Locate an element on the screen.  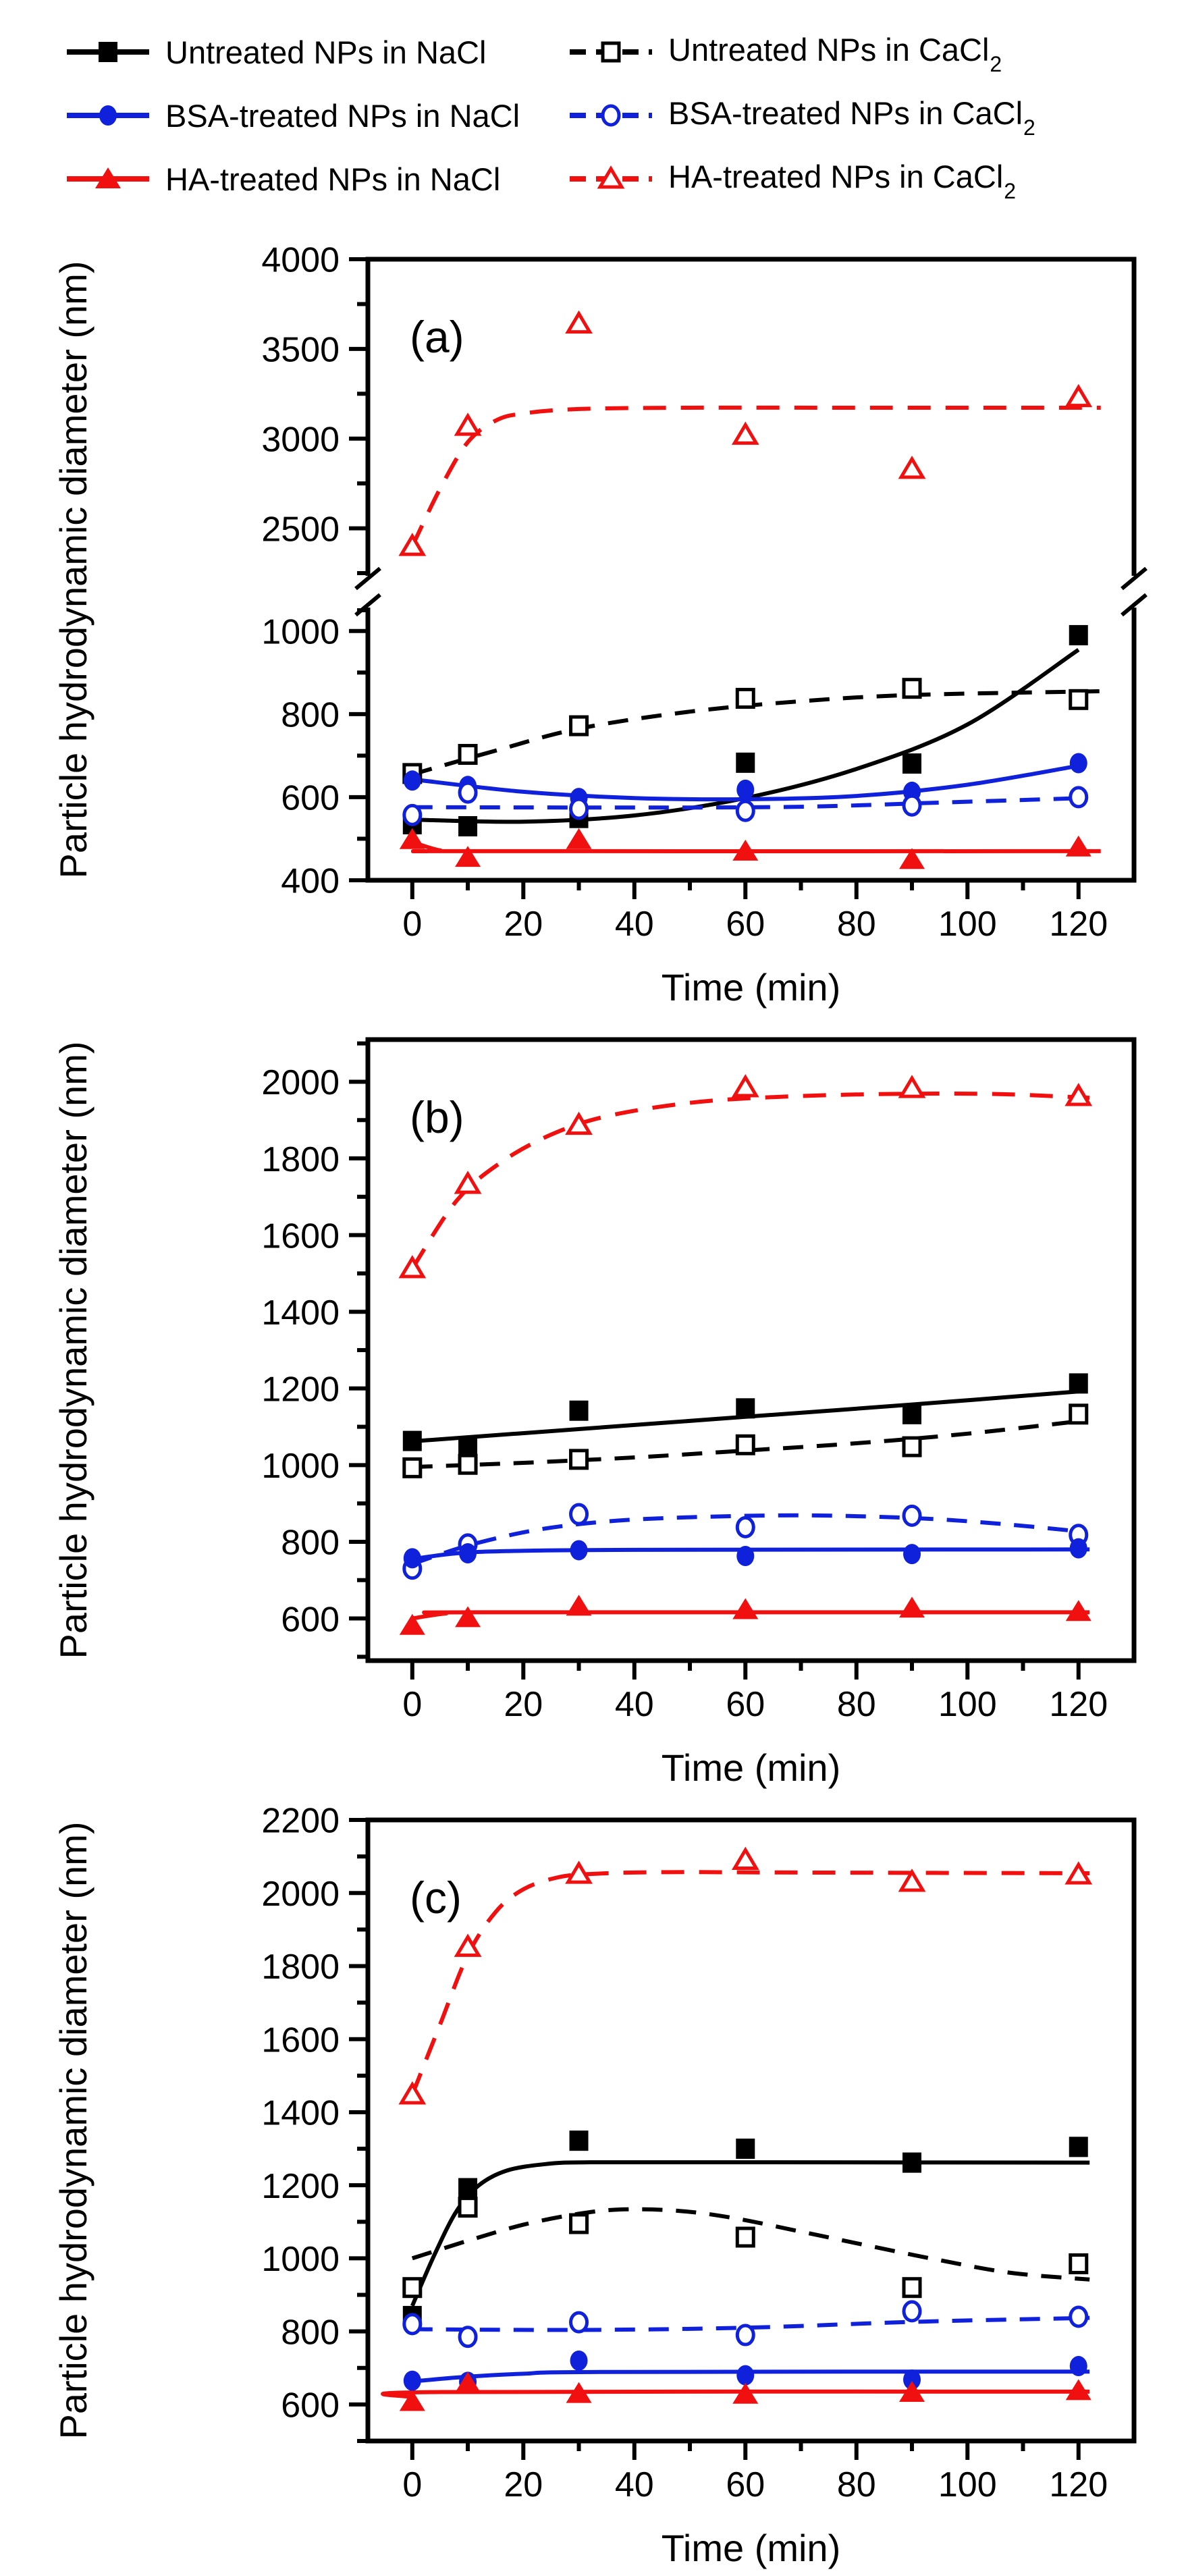
series-ha-nacl-point-t60 is located at coordinates (746, 2393).